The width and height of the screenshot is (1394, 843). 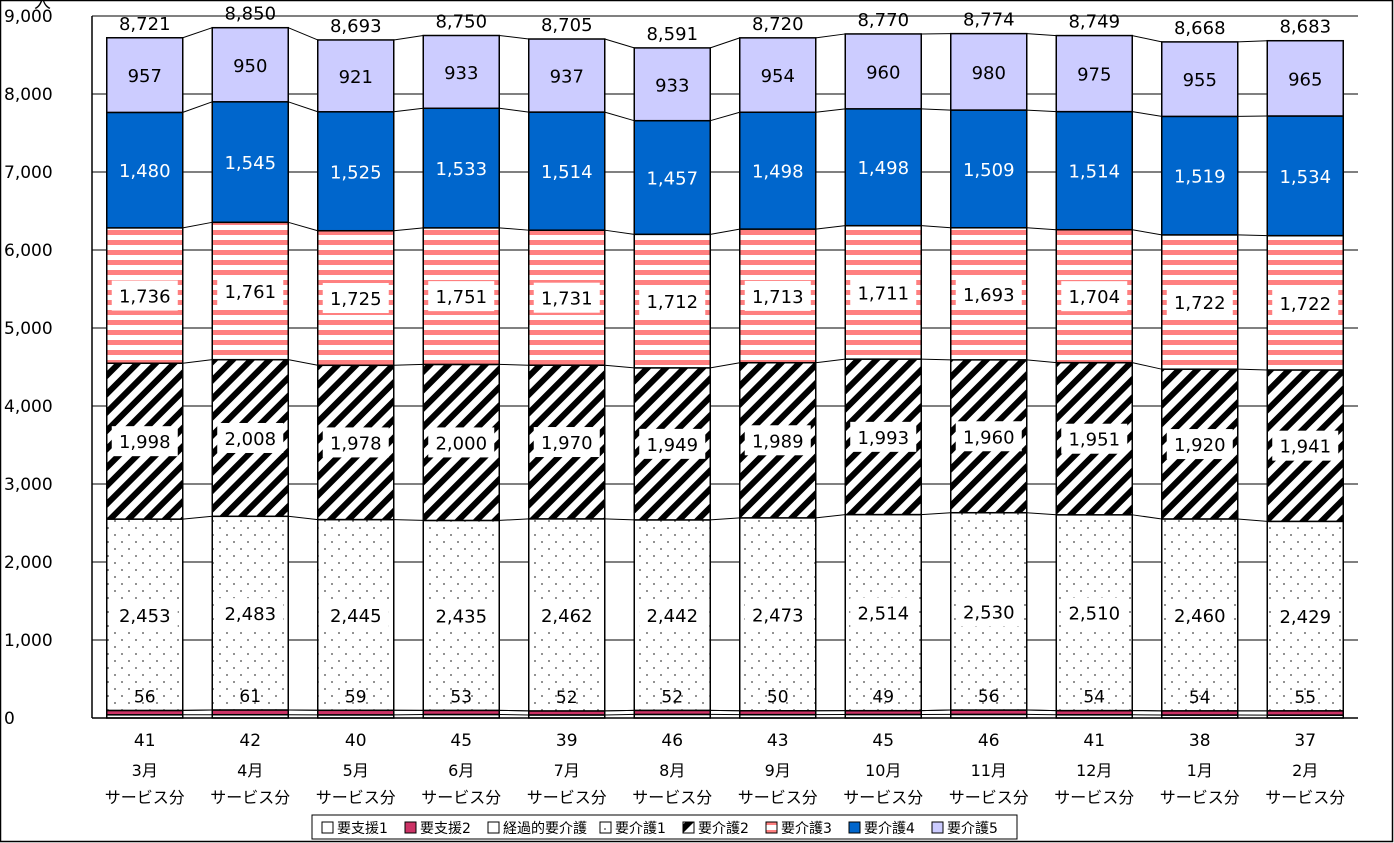 What do you see at coordinates (883, 614) in the screenshot?
I see `data-label-series-3: 2,514` at bounding box center [883, 614].